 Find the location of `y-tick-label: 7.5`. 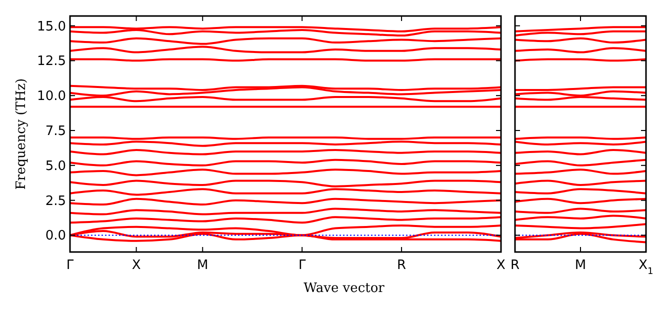

y-tick-label: 7.5 is located at coordinates (55, 132).